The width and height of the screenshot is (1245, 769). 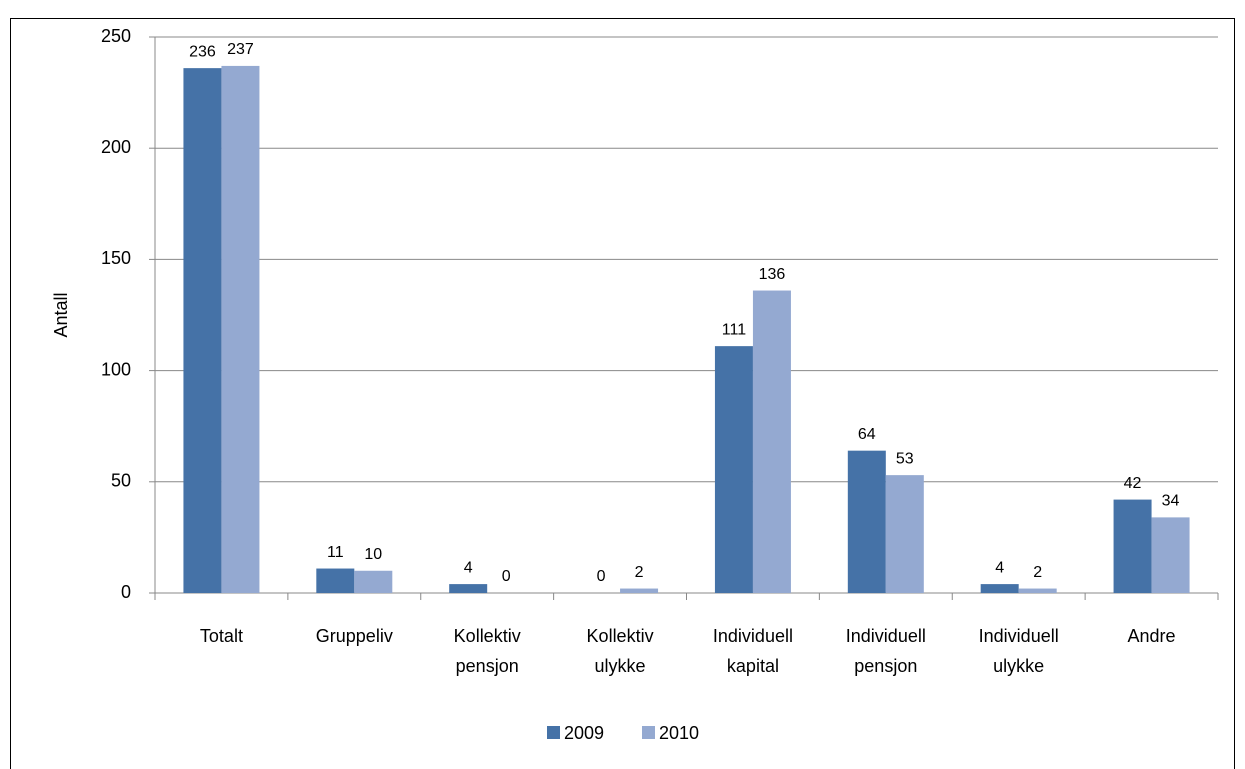 What do you see at coordinates (867, 434) in the screenshot?
I see `value-label: 64` at bounding box center [867, 434].